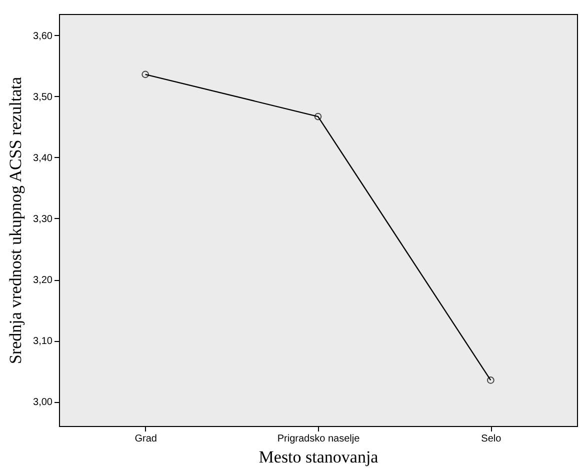  What do you see at coordinates (43, 342) in the screenshot?
I see `y-tick-label: 3,10` at bounding box center [43, 342].